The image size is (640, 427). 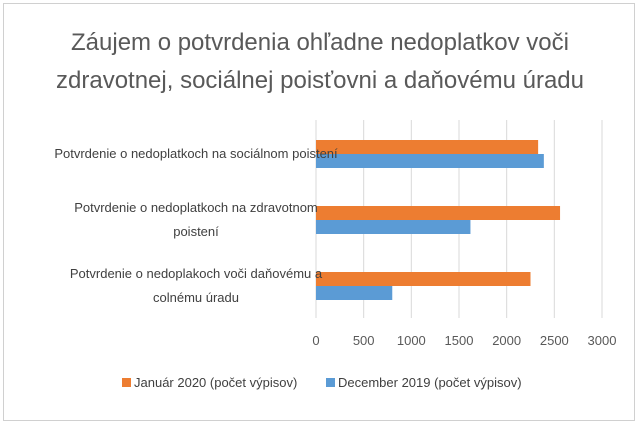 What do you see at coordinates (196, 207) in the screenshot?
I see `category-label: Potvrdenie o nedoplatkoch na zdravotnom` at bounding box center [196, 207].